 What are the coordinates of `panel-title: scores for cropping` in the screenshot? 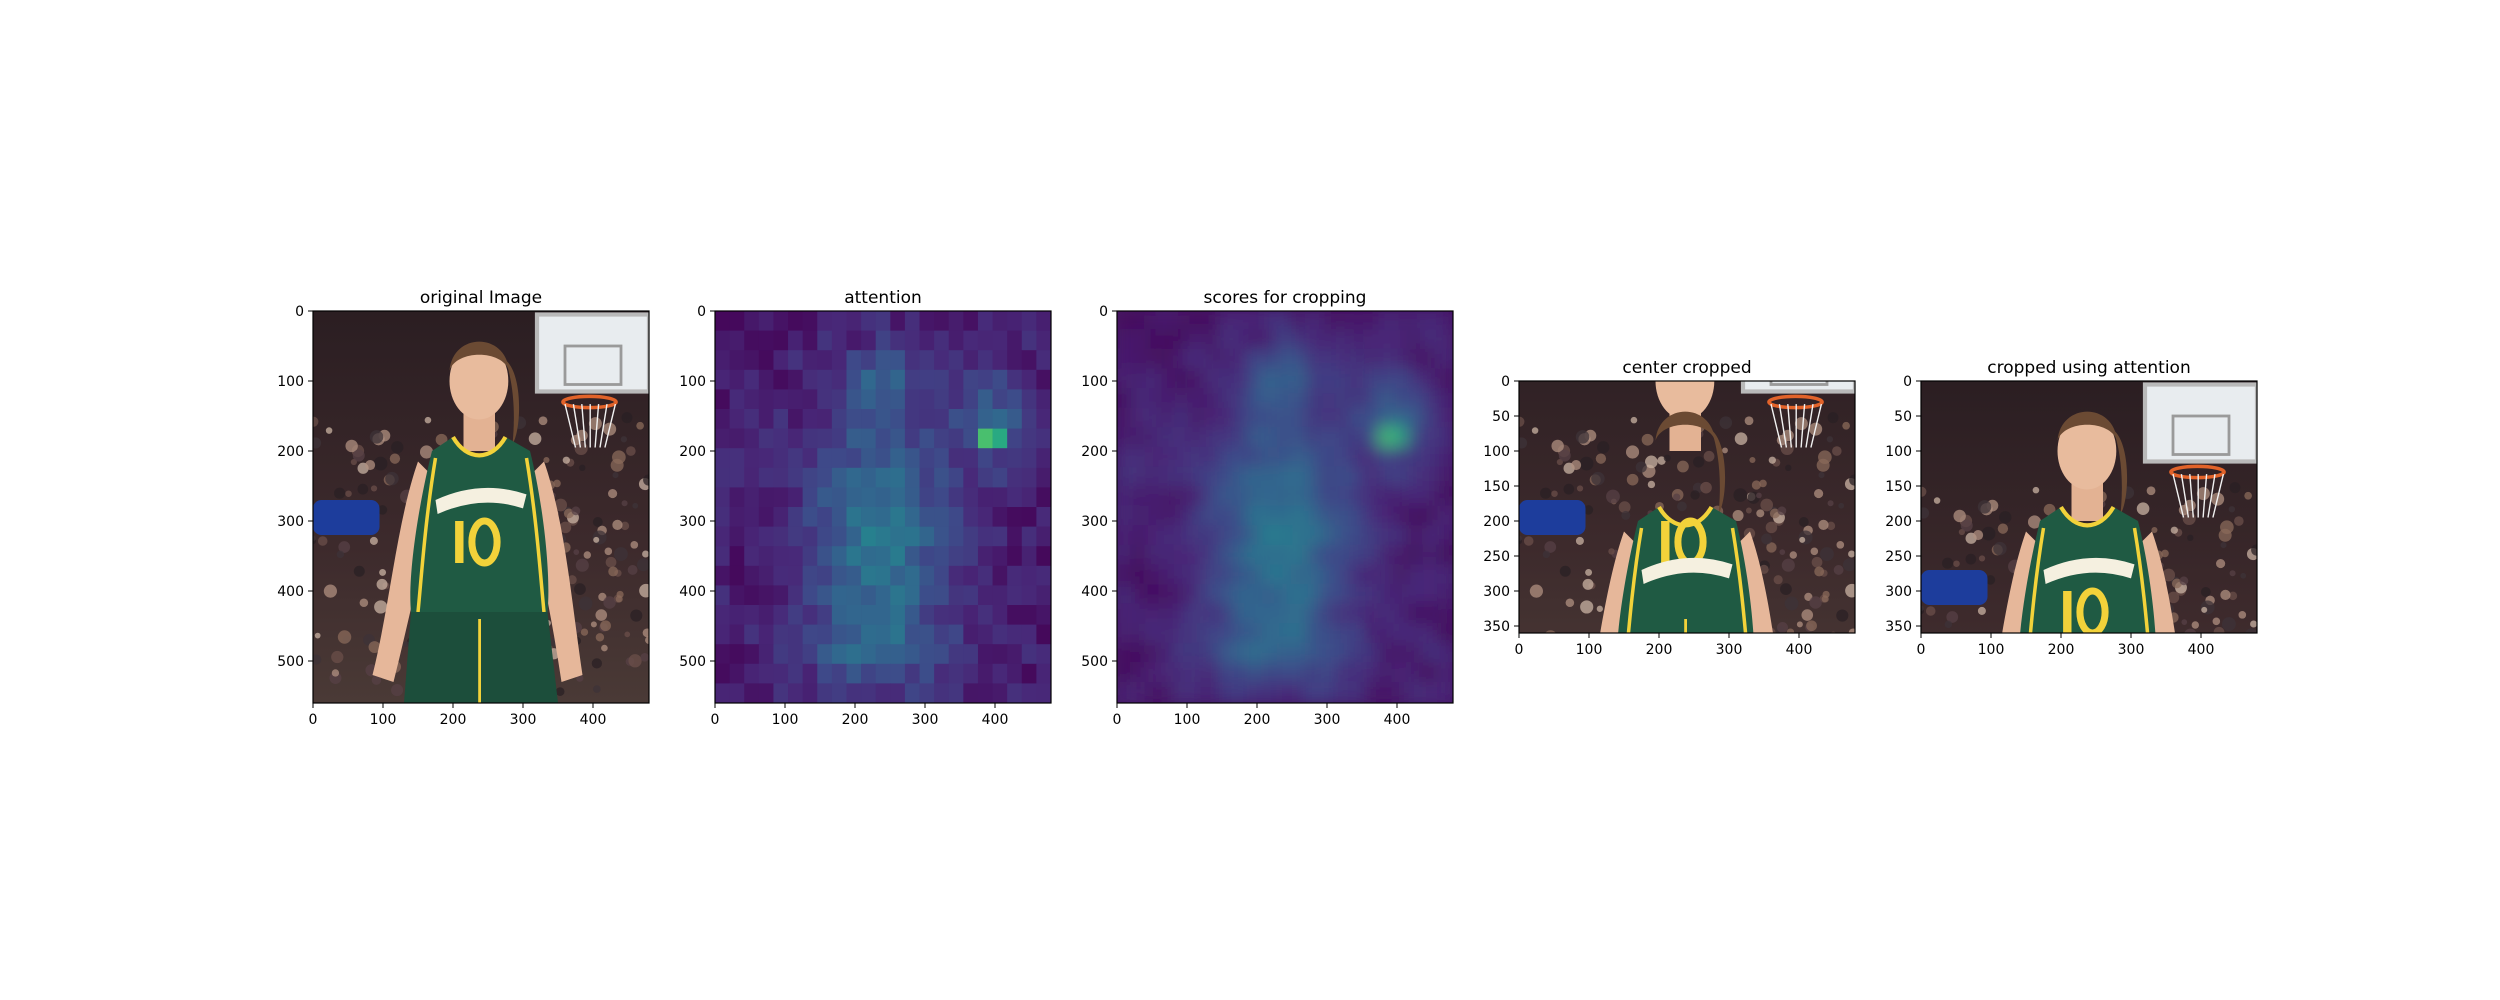 It's located at (1285, 298).